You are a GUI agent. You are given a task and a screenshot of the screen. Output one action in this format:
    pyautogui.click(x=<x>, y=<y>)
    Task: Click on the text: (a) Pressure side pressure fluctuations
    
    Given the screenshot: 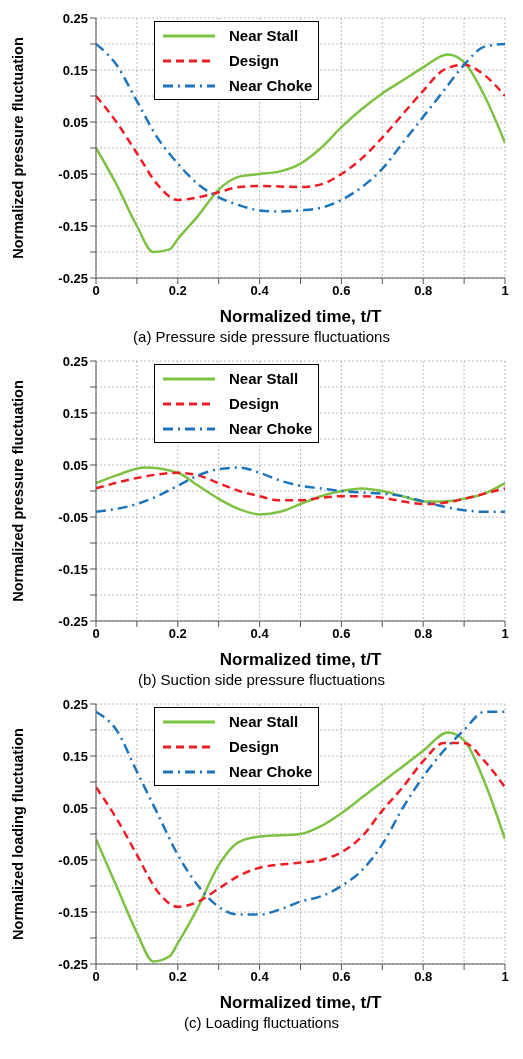 What is the action you would take?
    pyautogui.click(x=261, y=336)
    